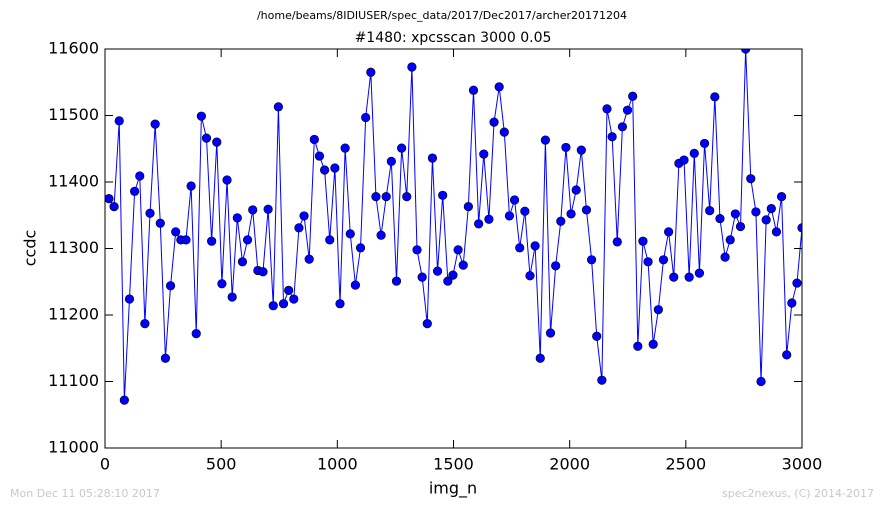 The width and height of the screenshot is (884, 509). Describe the element at coordinates (73, 380) in the screenshot. I see `y-tick-label: 11100` at that location.